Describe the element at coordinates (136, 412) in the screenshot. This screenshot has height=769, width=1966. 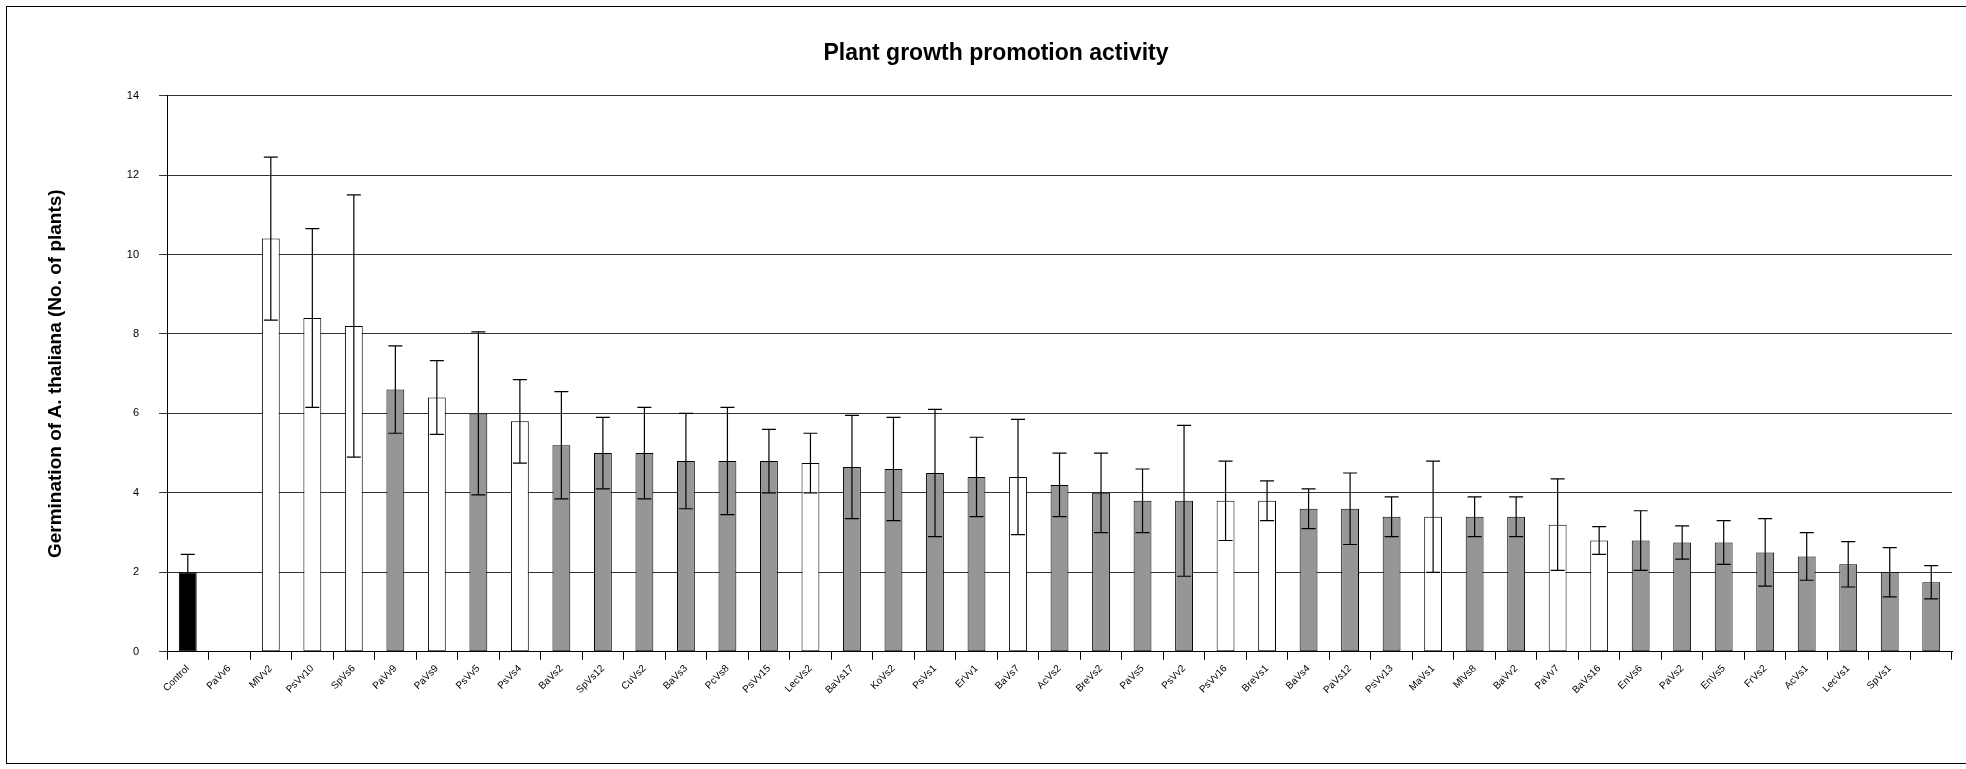
I see `y-tick-label: 6` at that location.